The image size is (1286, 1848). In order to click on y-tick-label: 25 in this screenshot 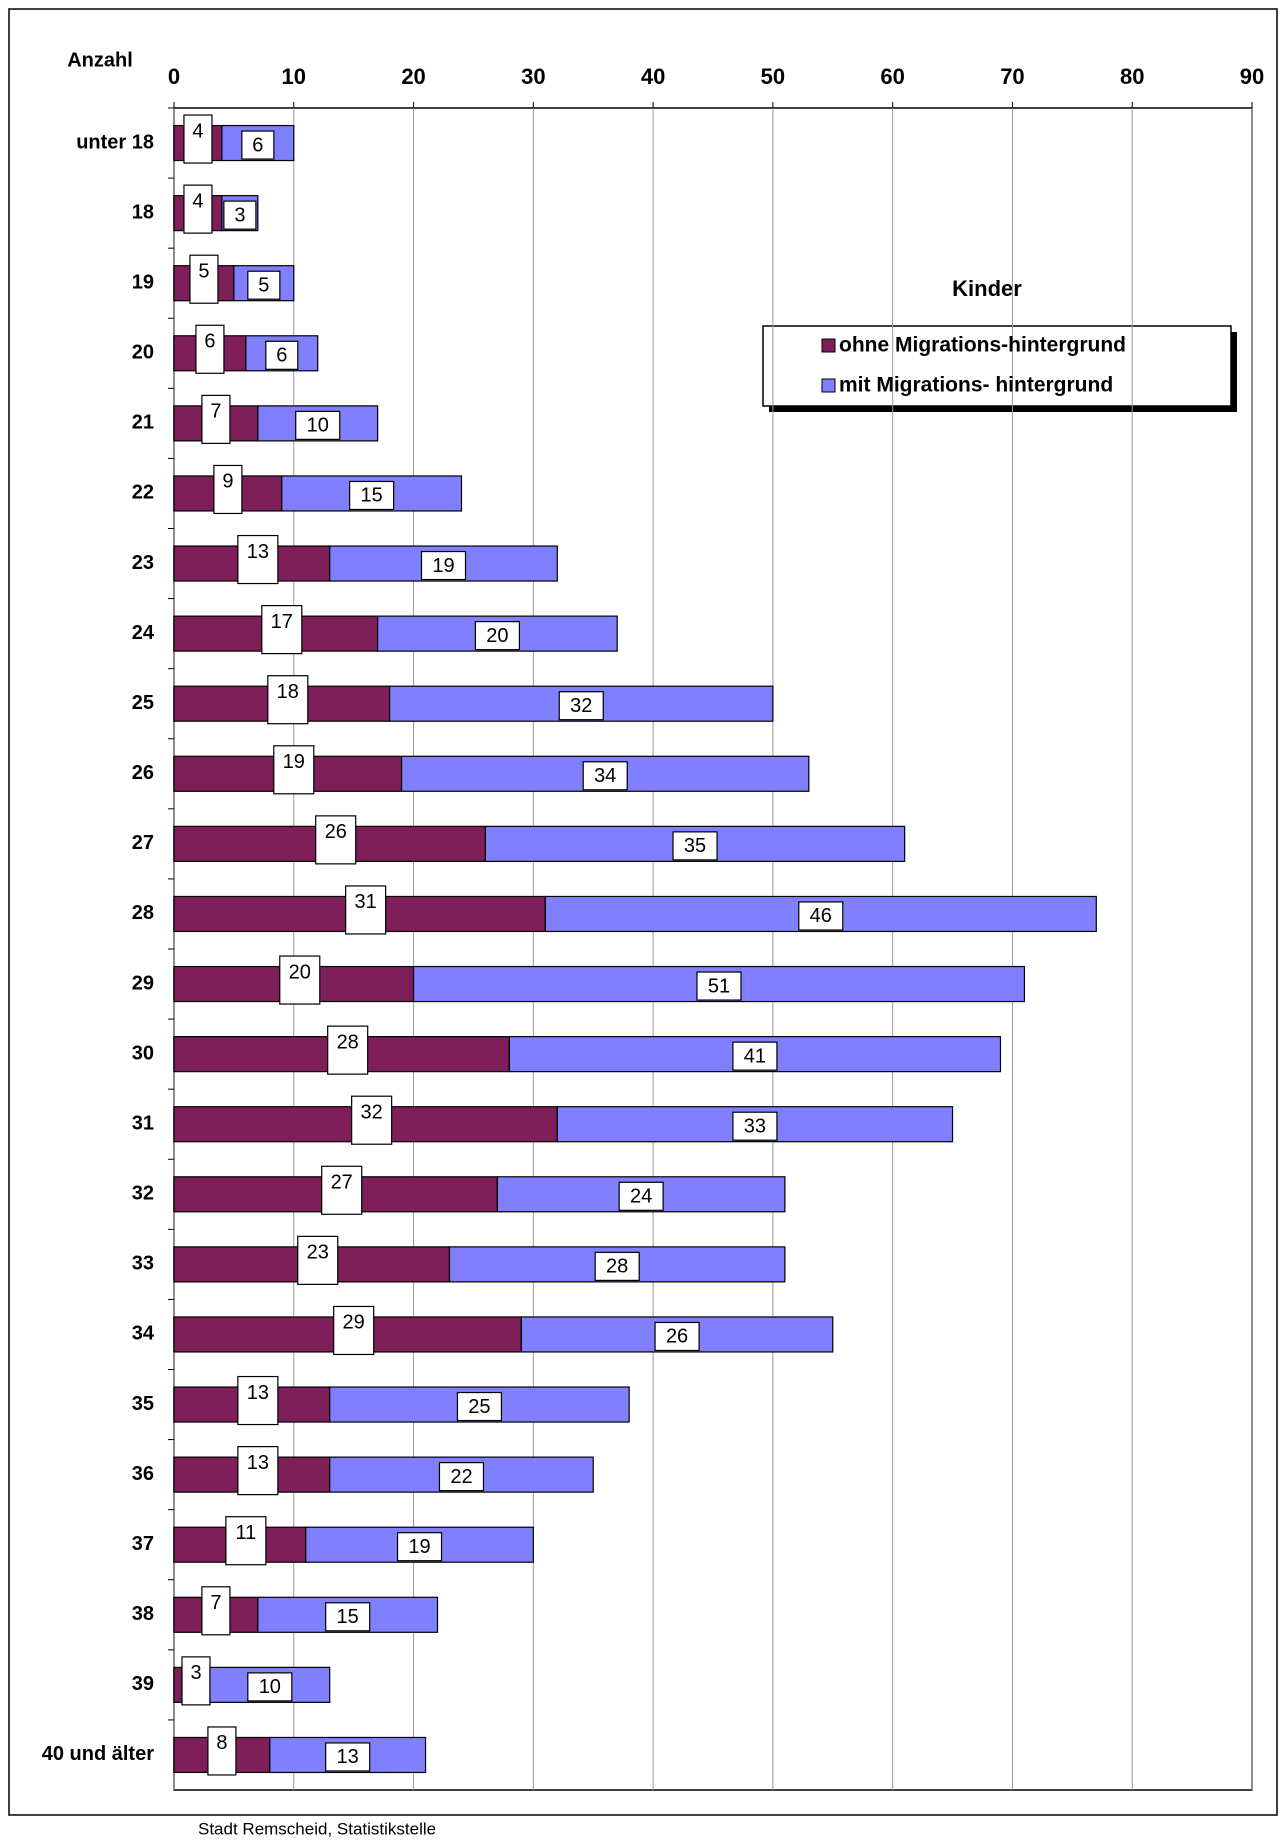, I will do `click(143, 703)`.